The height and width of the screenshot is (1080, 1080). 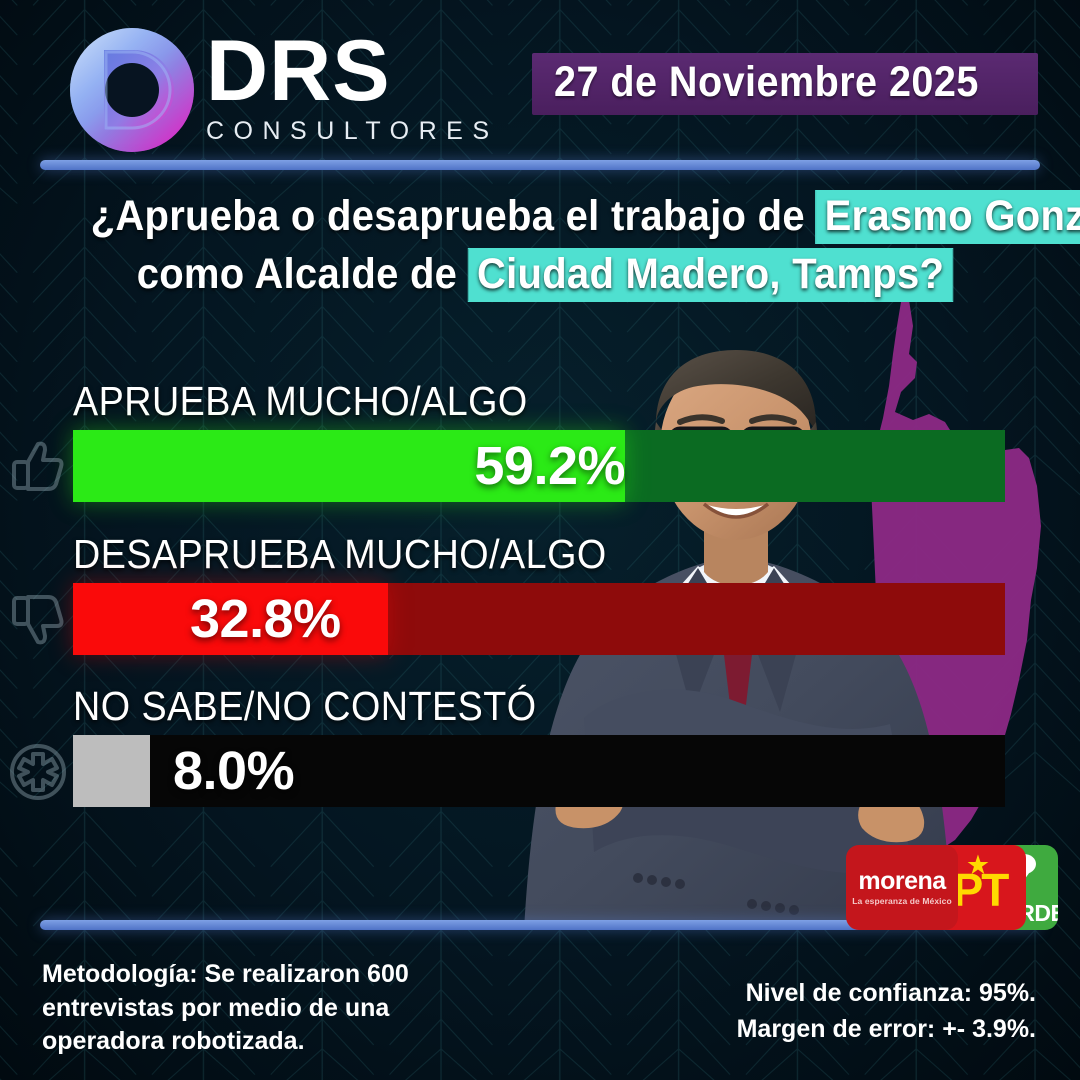 What do you see at coordinates (902, 881) in the screenshot?
I see `party-morena-label: morena` at bounding box center [902, 881].